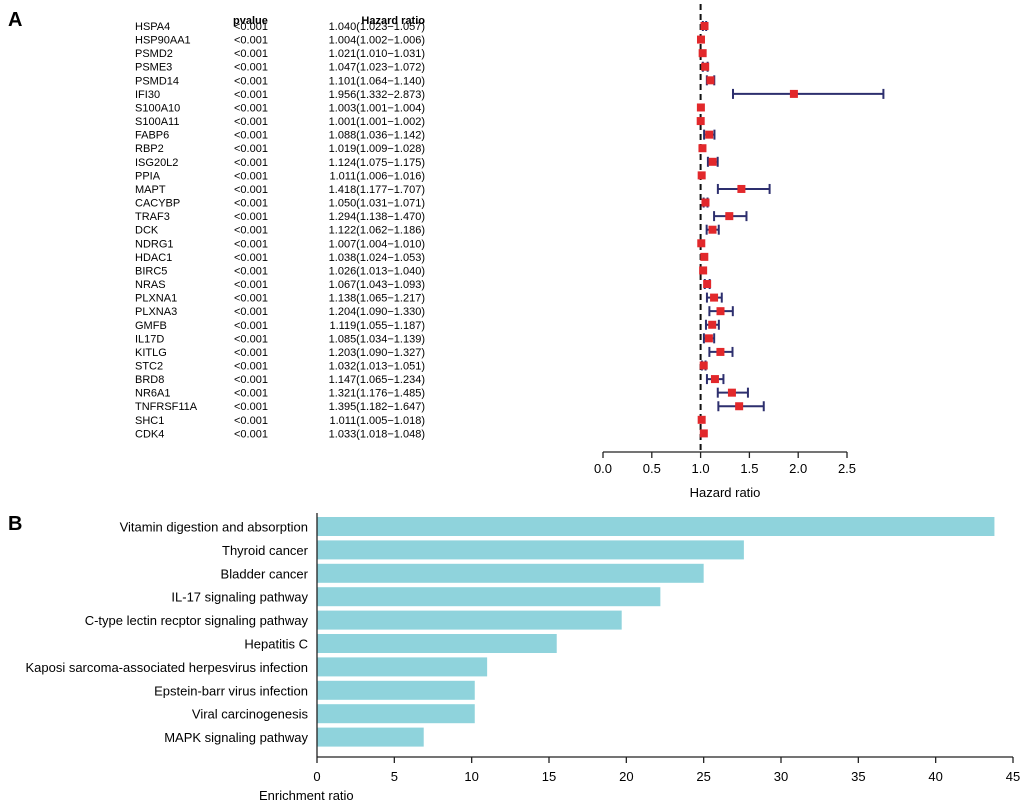 This screenshot has width=1022, height=803. I want to click on gene-label: PLXNA1, so click(156, 299).